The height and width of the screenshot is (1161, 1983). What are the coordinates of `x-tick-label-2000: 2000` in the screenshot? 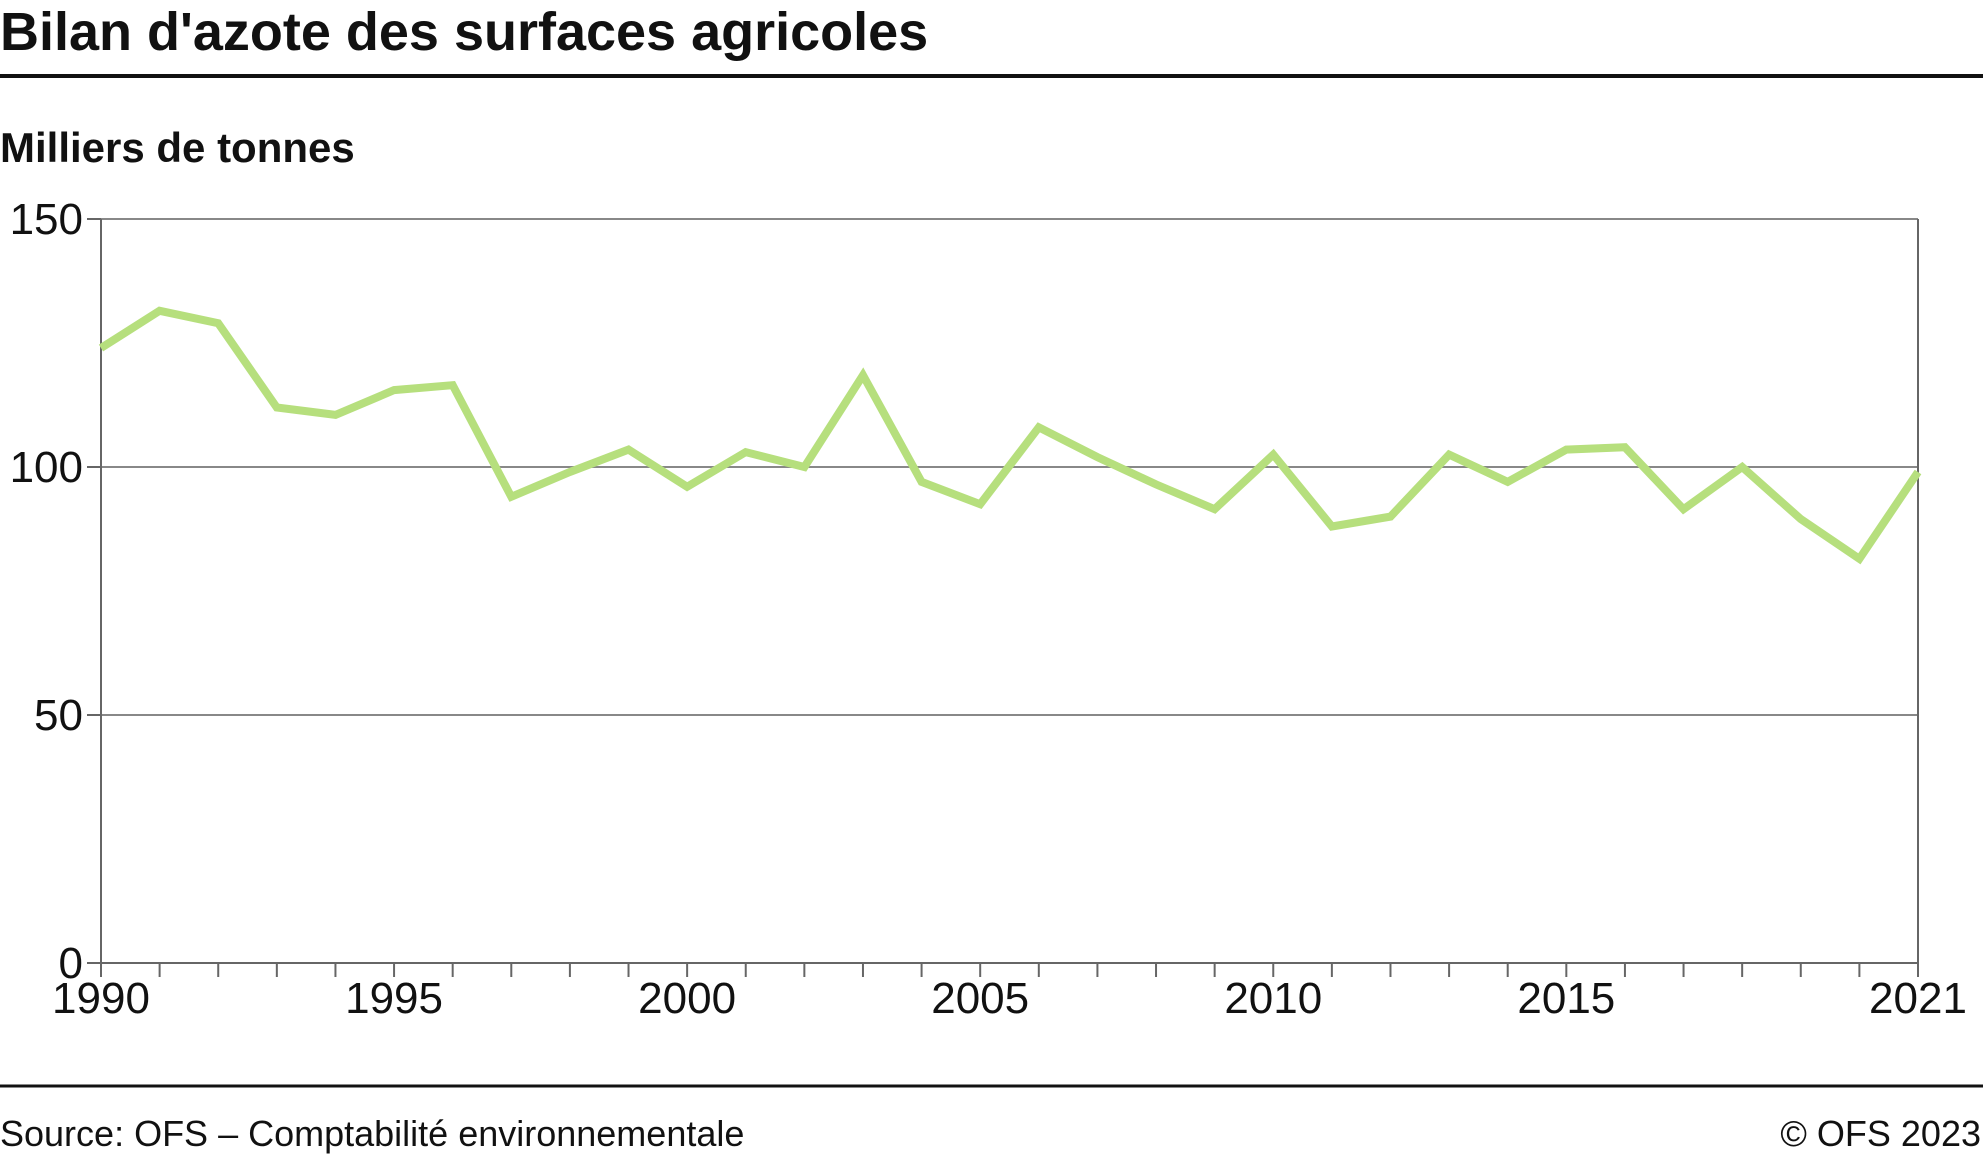 It's located at (687, 998).